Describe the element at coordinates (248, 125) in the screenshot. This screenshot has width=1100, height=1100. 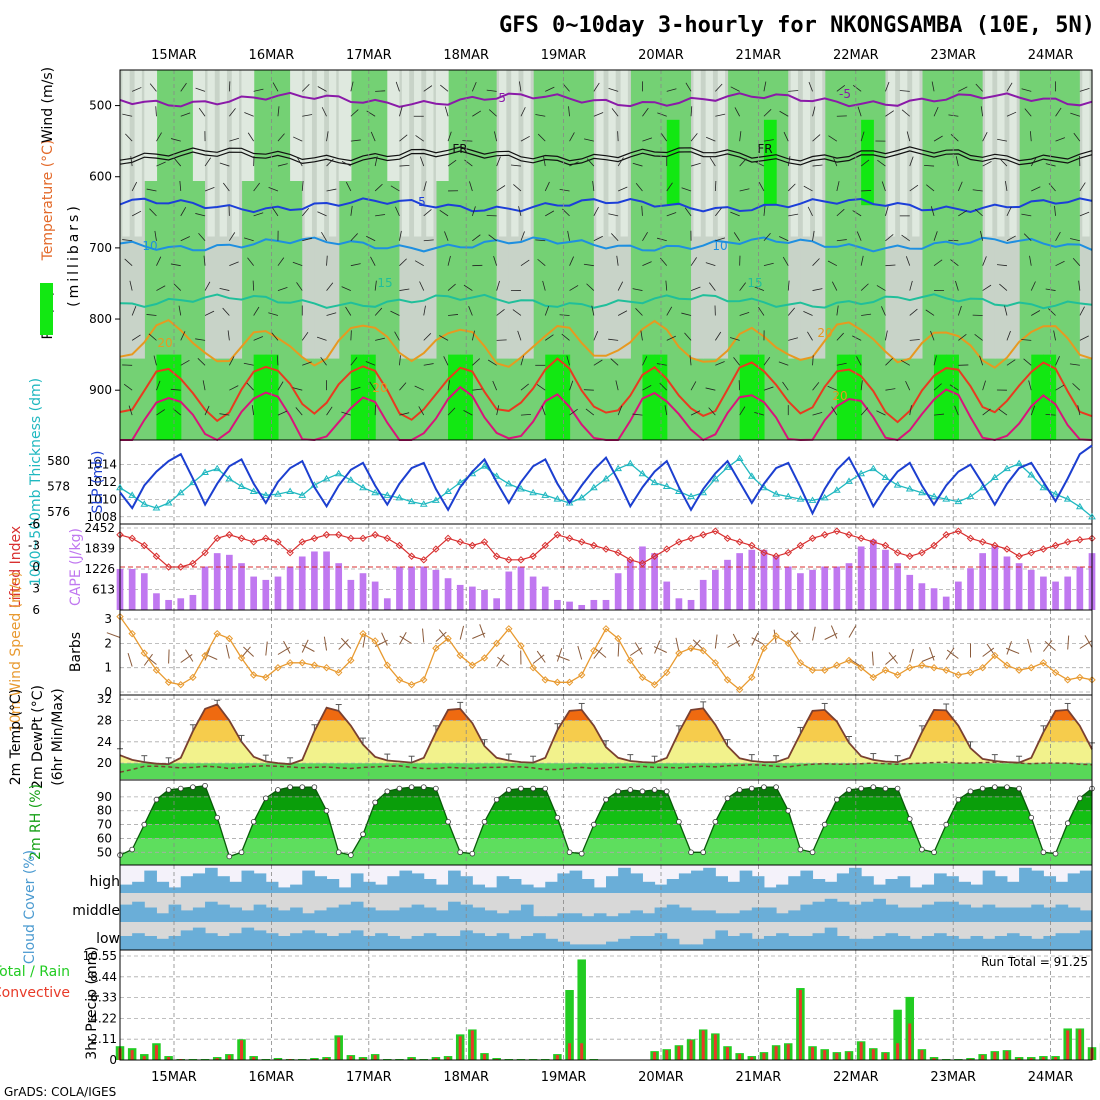
I see `rh-dry-band` at that location.